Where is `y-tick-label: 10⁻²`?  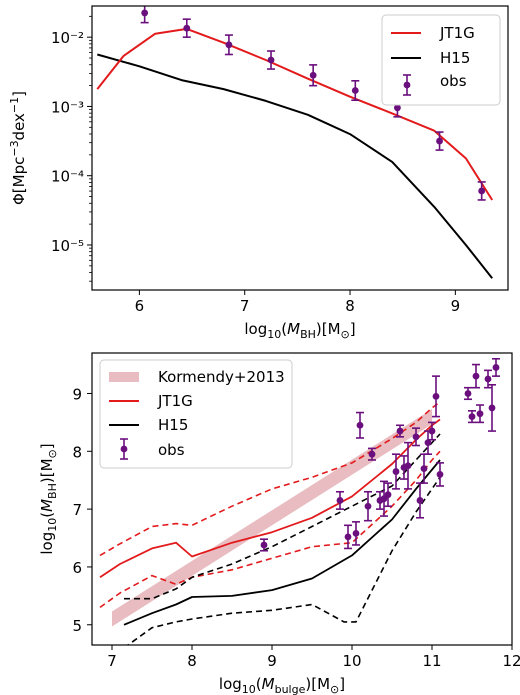
y-tick-label: 10⁻² is located at coordinates (67, 38).